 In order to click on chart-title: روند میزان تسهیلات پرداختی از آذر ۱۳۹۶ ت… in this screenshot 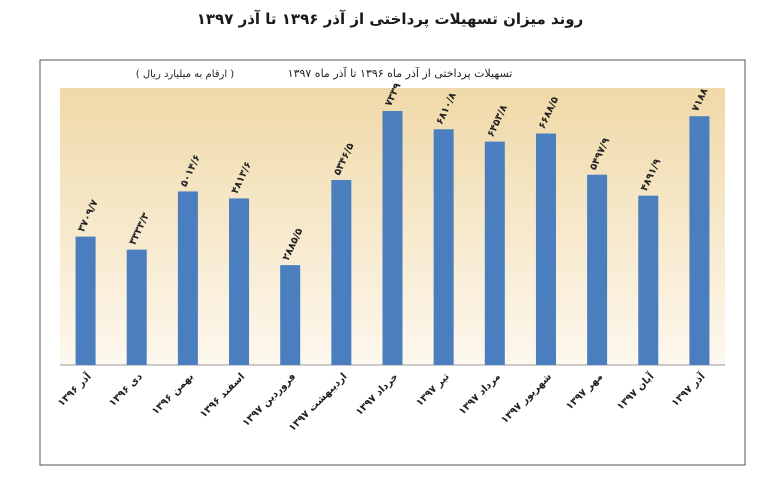, I will do `click(390, 19)`.